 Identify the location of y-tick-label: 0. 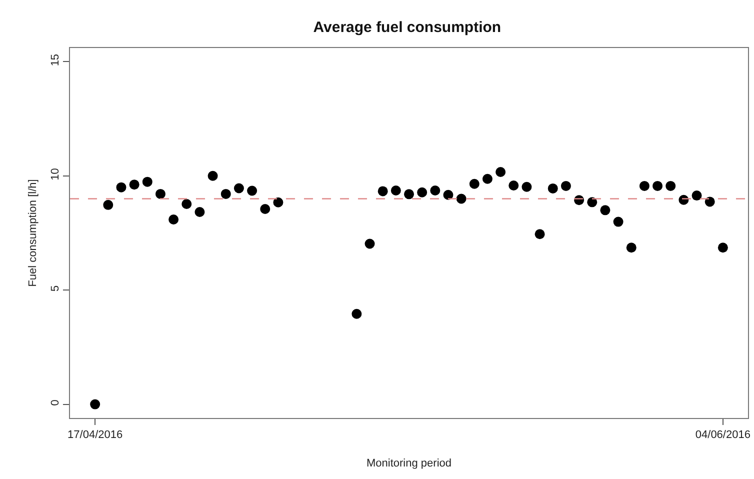
(56, 403).